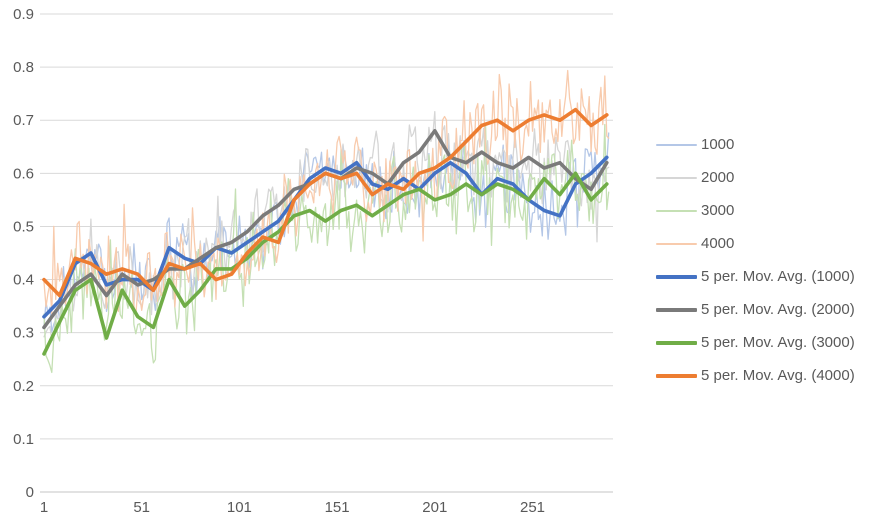 This screenshot has width=874, height=524. What do you see at coordinates (337, 507) in the screenshot?
I see `x-tick-label: 151` at bounding box center [337, 507].